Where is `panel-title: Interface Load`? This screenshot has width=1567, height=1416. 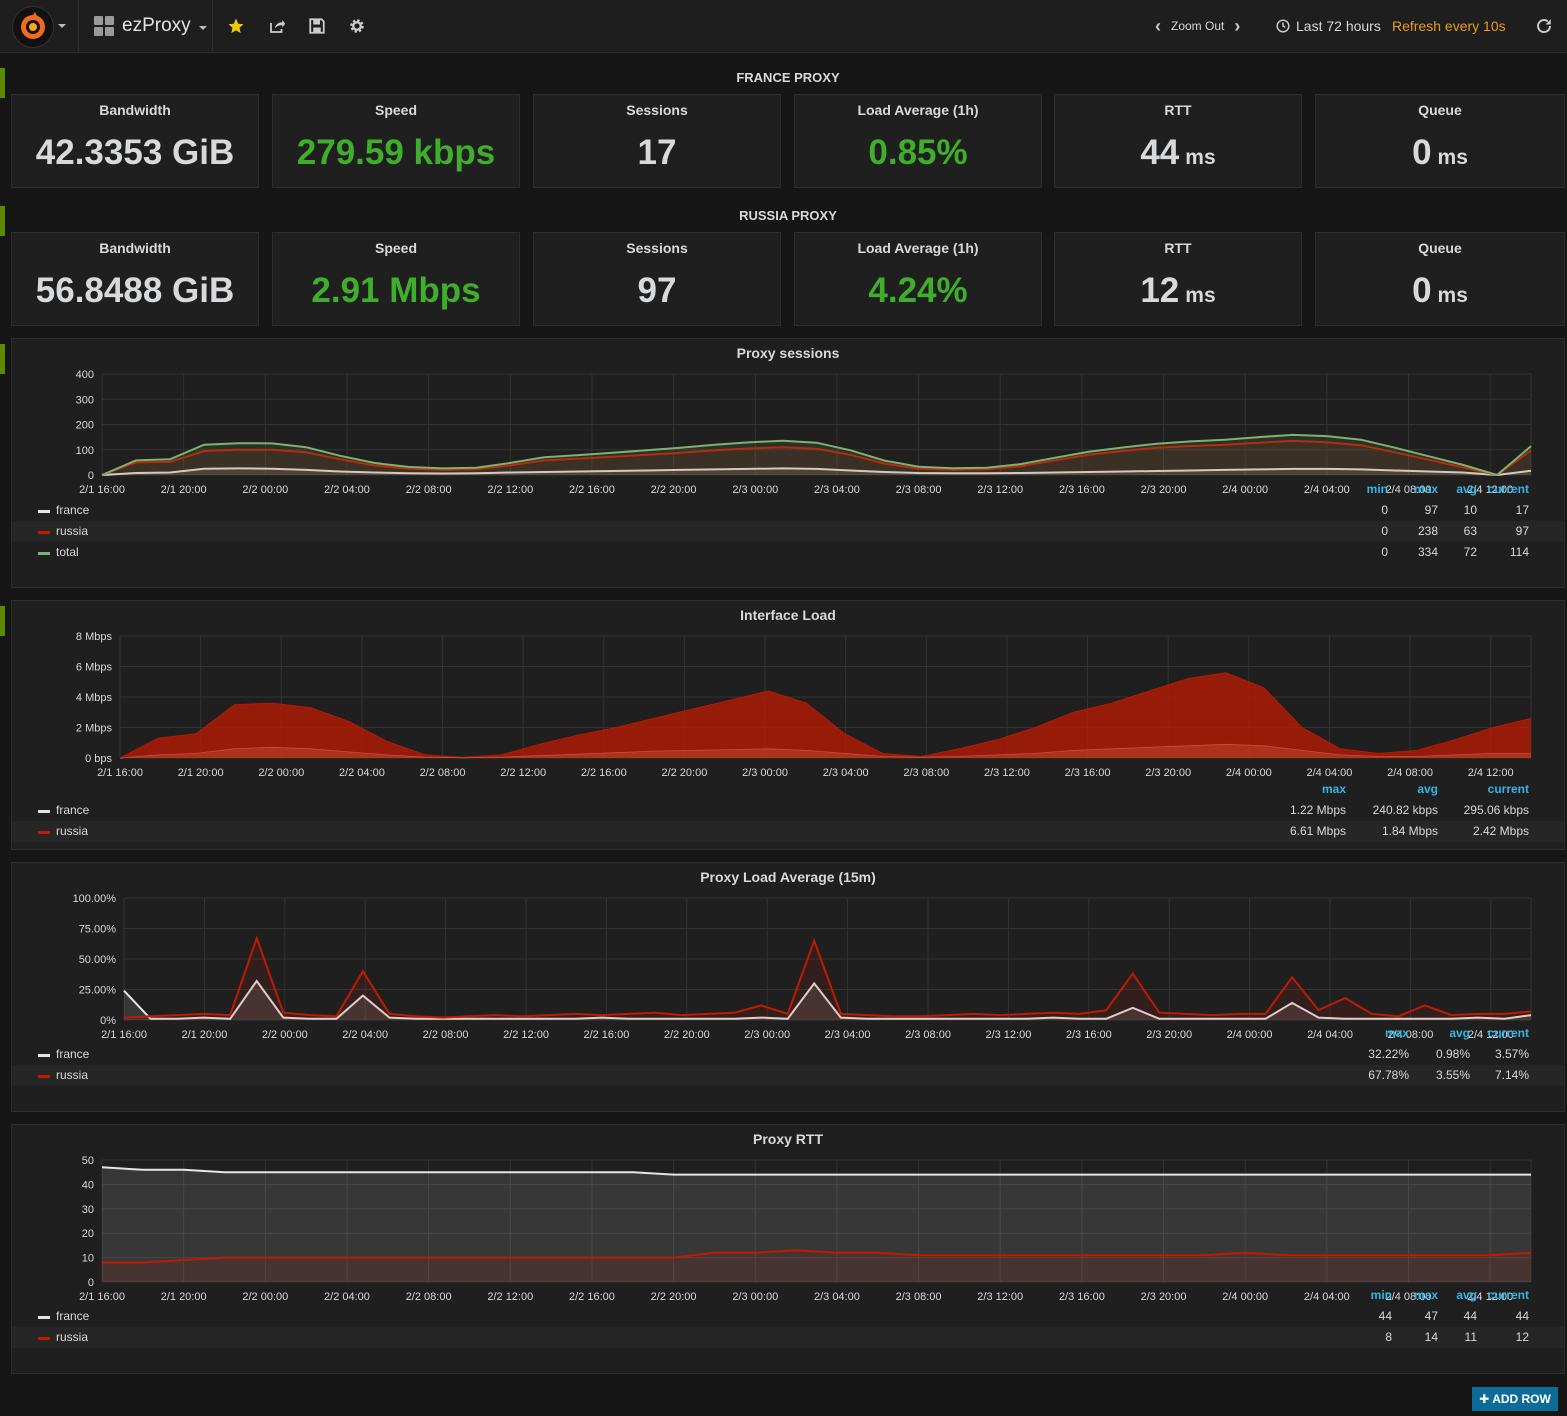 panel-title: Interface Load is located at coordinates (788, 615).